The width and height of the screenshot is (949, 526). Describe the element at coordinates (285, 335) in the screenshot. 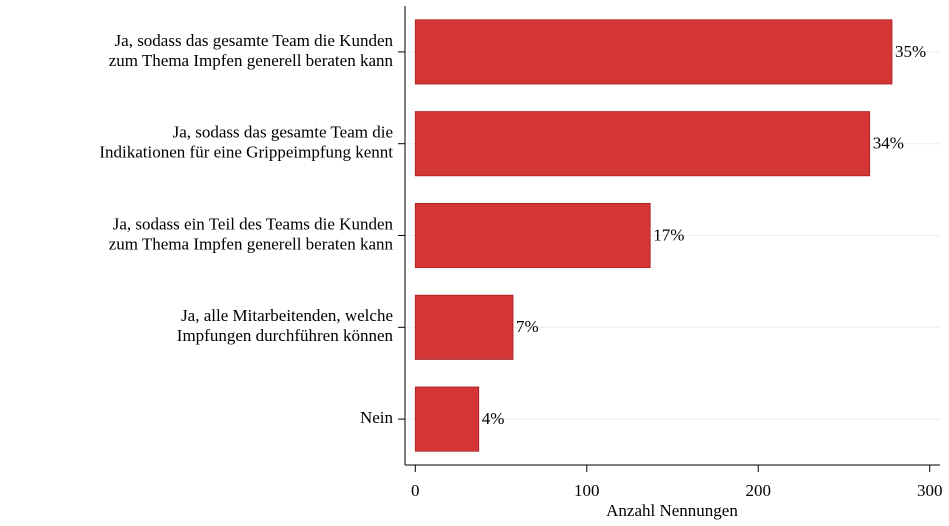

I see `y-tick-label: Impfungen durchführen können` at that location.